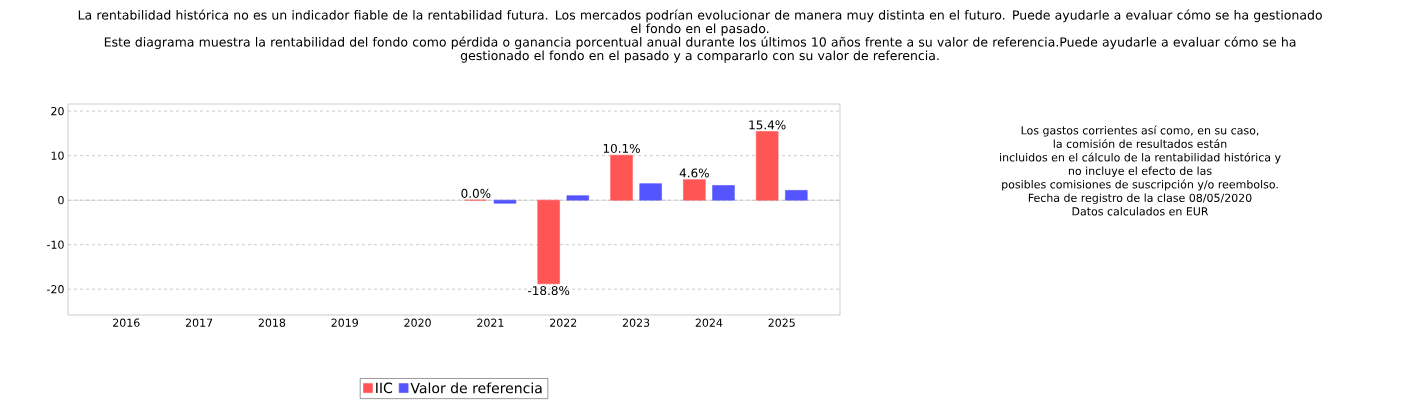 This screenshot has height=408, width=1427. What do you see at coordinates (1140, 158) in the screenshot?
I see `text: incluidos en el cálculo de la rentabilidad histórica y` at bounding box center [1140, 158].